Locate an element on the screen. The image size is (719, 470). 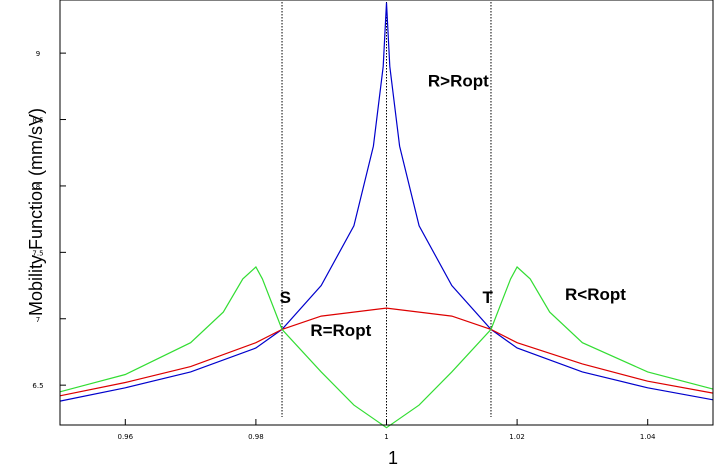
annotation-2: R=Ropt is located at coordinates (340, 330).